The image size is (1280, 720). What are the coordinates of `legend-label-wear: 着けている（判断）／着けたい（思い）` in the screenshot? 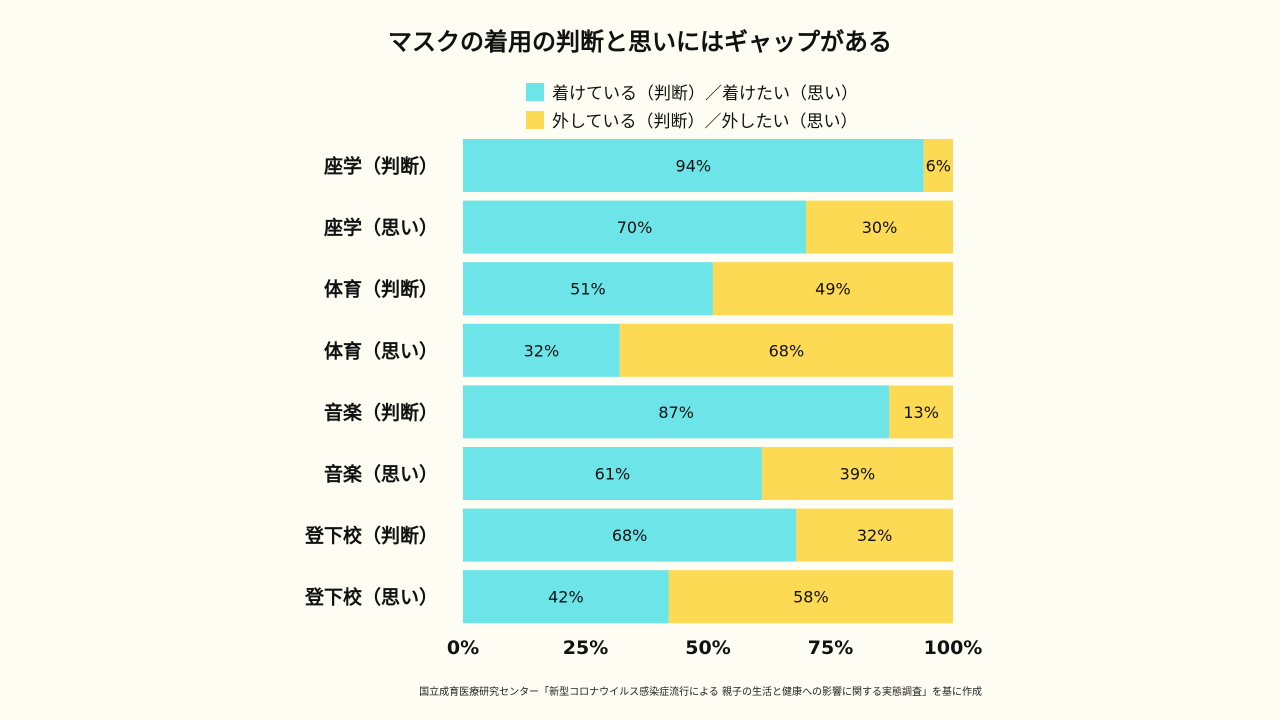 It's located at (705, 94).